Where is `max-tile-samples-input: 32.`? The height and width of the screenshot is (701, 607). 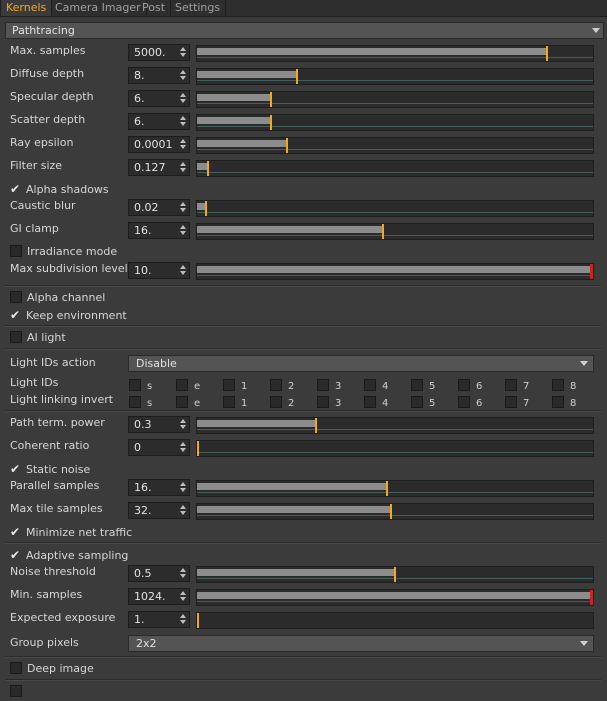 max-tile-samples-input: 32. is located at coordinates (159, 510).